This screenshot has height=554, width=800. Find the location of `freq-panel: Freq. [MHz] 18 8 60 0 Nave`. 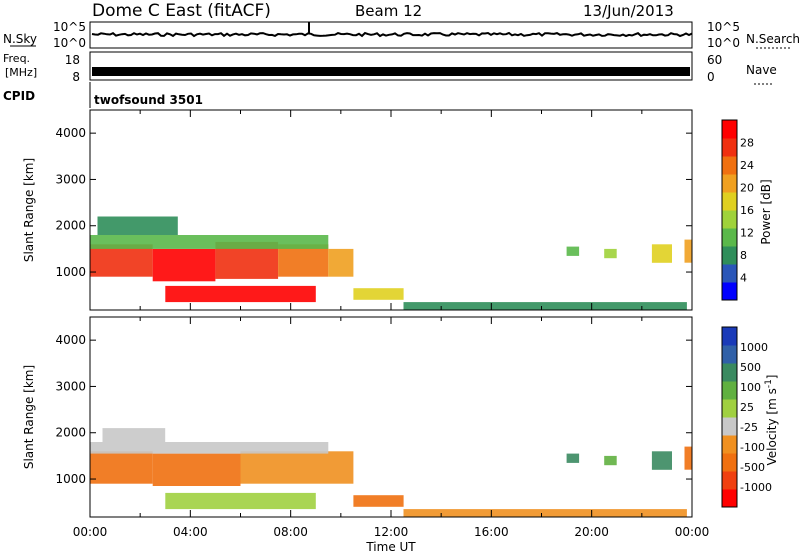

freq-panel: Freq. [MHz] 18 8 60 0 Nave is located at coordinates (390, 68).